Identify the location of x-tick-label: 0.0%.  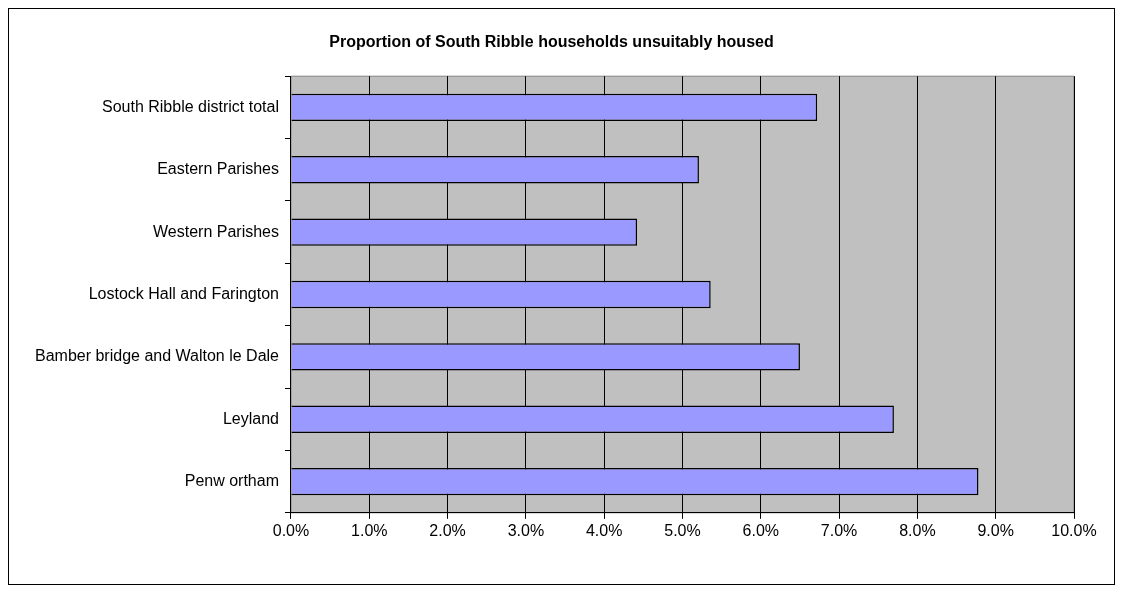
(291, 530).